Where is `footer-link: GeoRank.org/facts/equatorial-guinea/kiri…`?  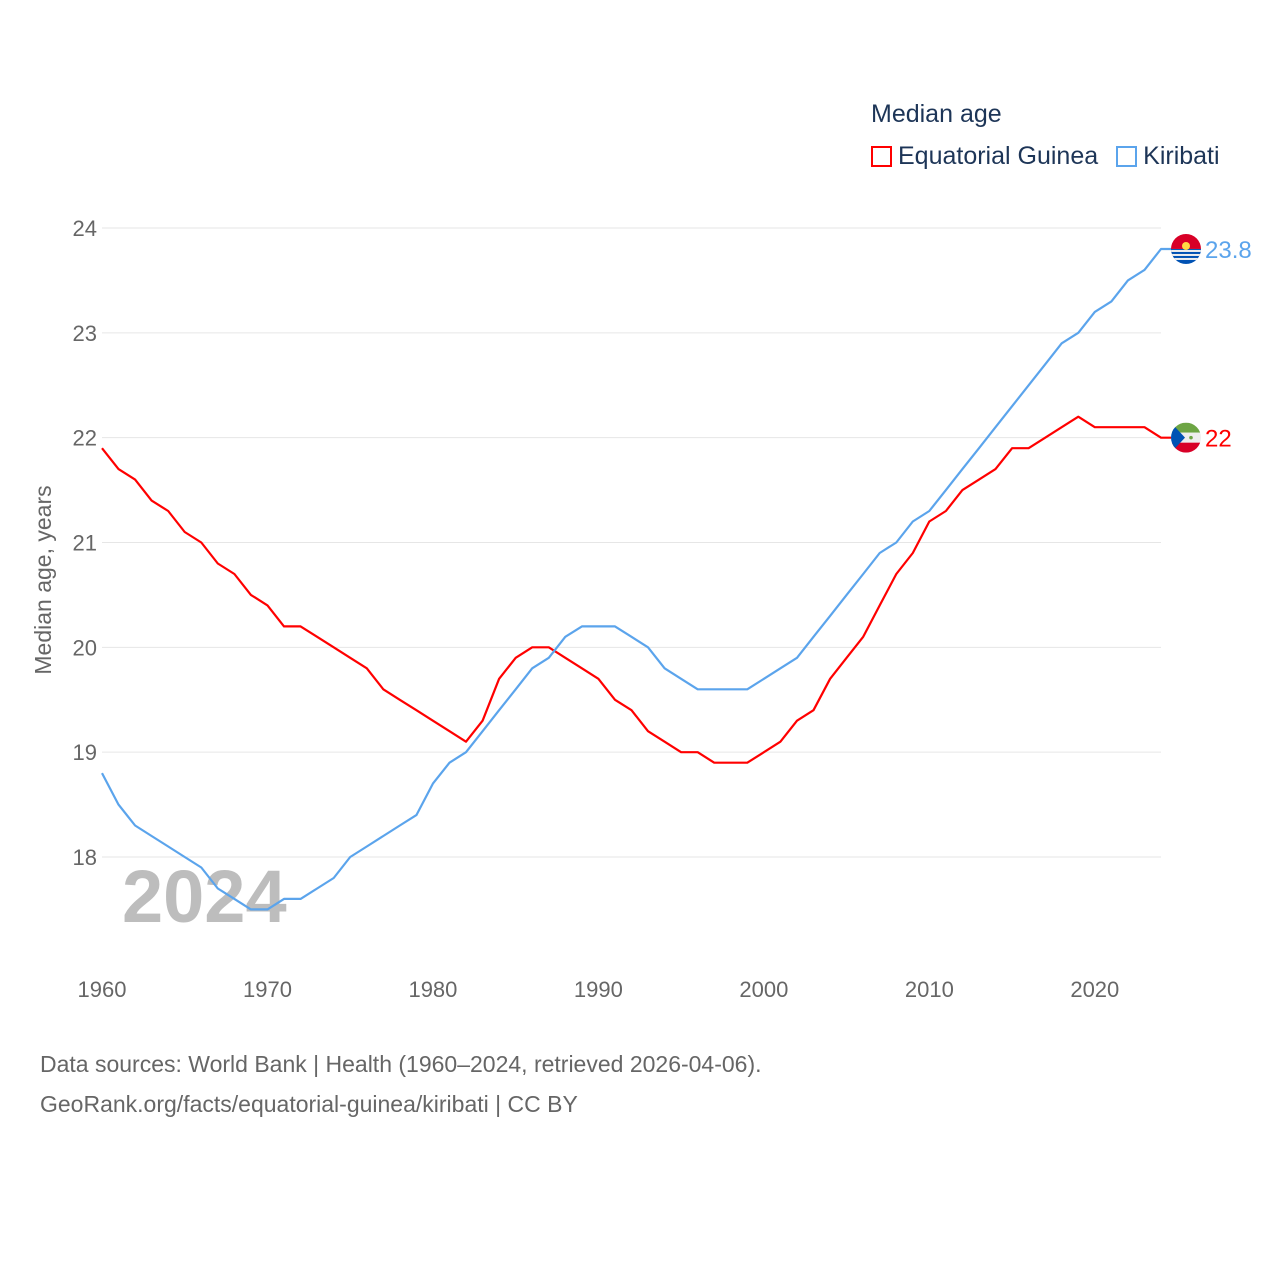 footer-link: GeoRank.org/facts/equatorial-guinea/kiri… is located at coordinates (309, 1104).